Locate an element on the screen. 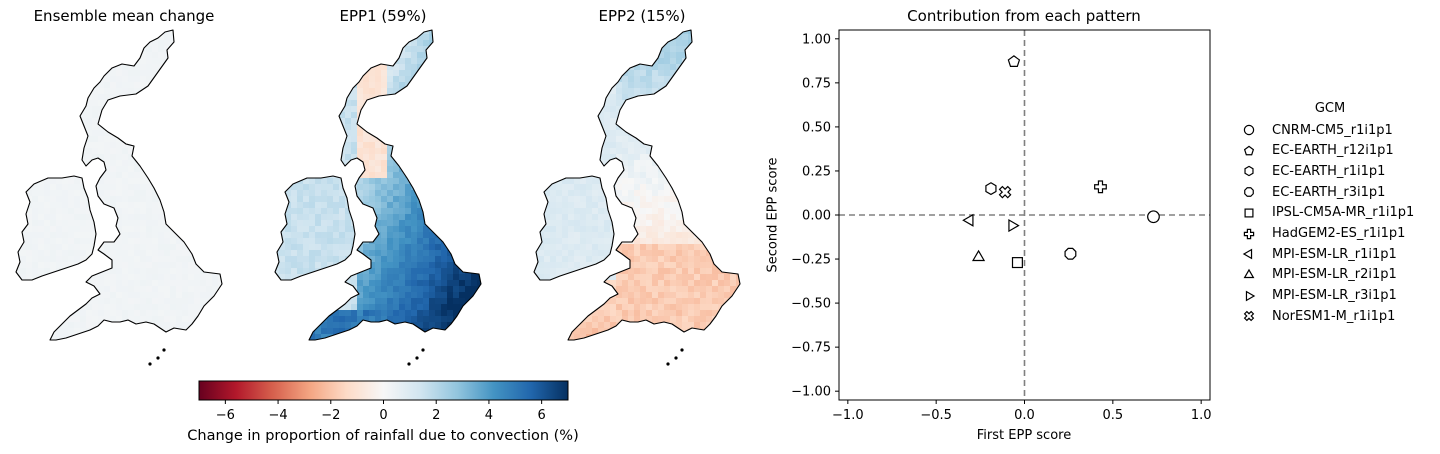 This screenshot has height=454, width=1440. map-title-ensemble: Ensemble mean change is located at coordinates (124, 16).